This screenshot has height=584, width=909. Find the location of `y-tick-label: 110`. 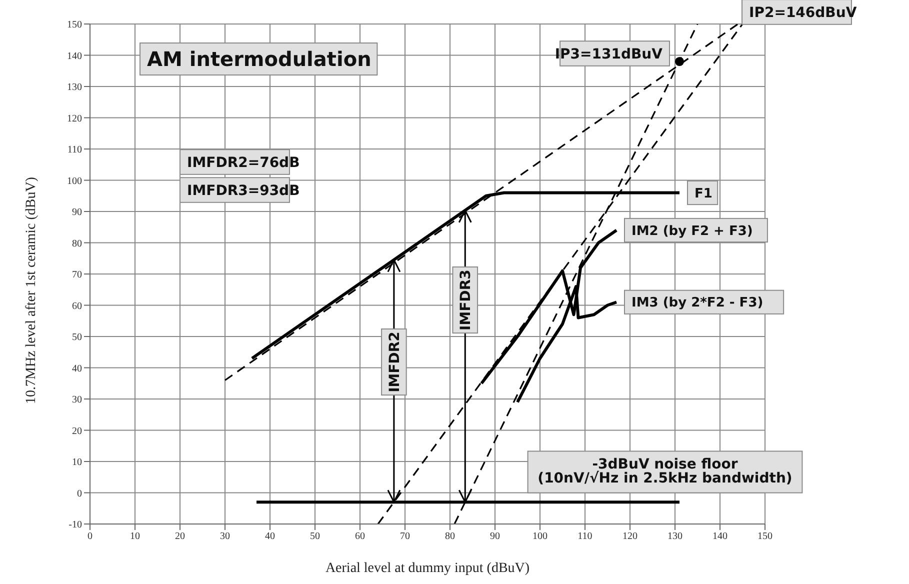

y-tick-label: 110 is located at coordinates (74, 150).